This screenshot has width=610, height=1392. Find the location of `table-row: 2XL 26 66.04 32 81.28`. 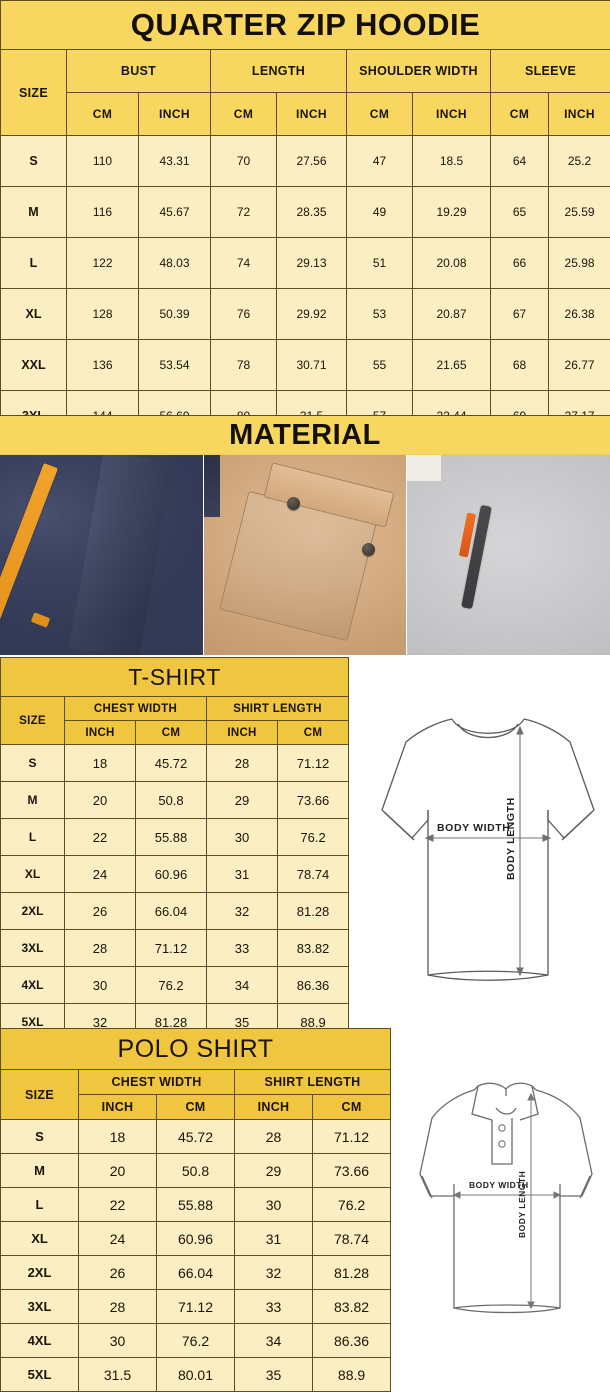

table-row: 2XL 26 66.04 32 81.28 is located at coordinates (175, 911).